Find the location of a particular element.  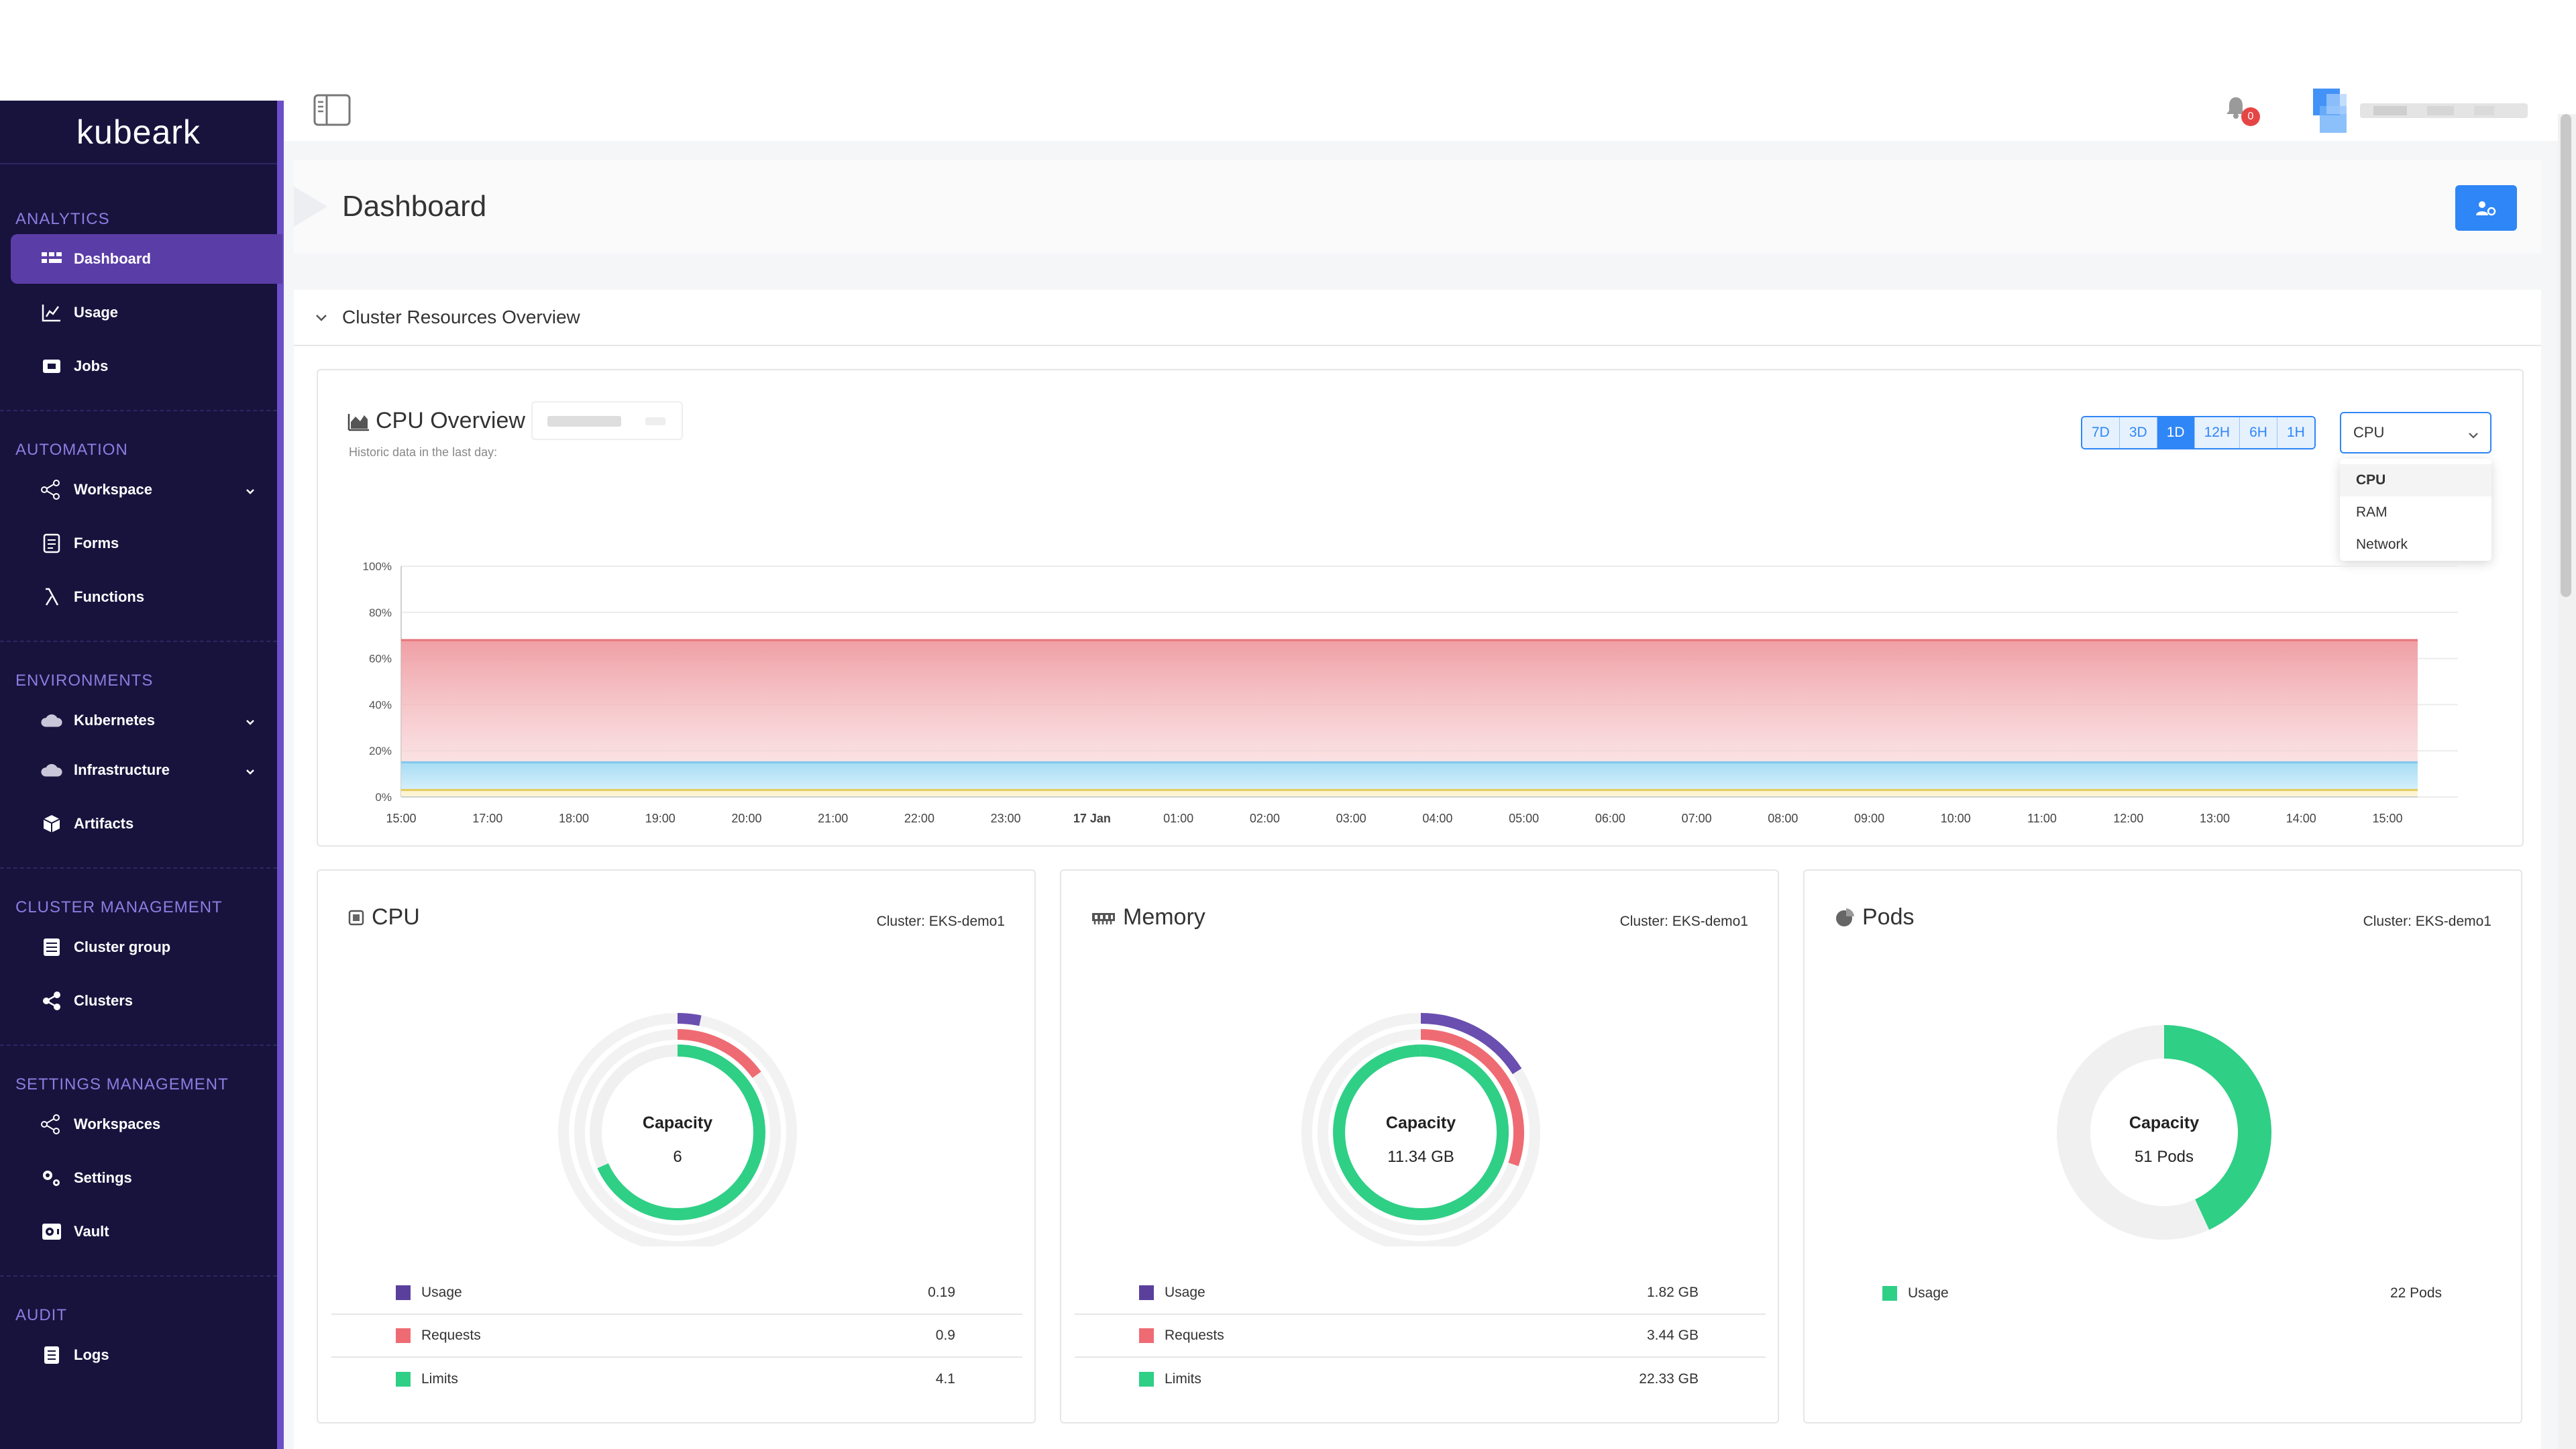

sidebar-item-artifacts: Artifacts is located at coordinates (146, 824).